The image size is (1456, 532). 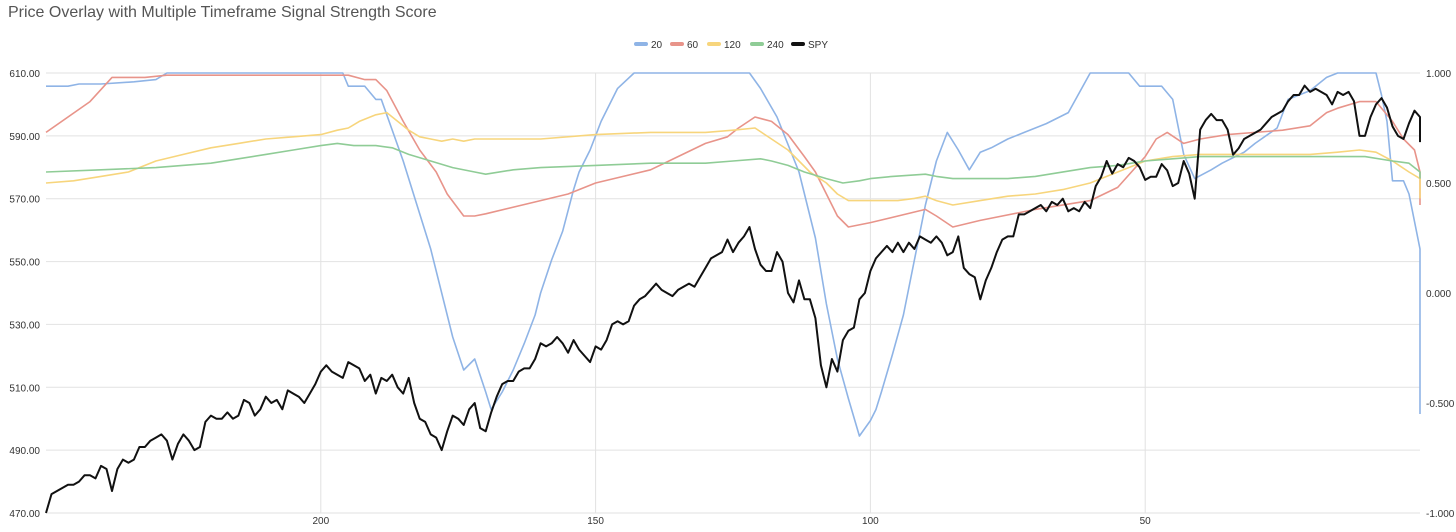 I want to click on y-right-tick-label: -0.500, so click(x=1440, y=404).